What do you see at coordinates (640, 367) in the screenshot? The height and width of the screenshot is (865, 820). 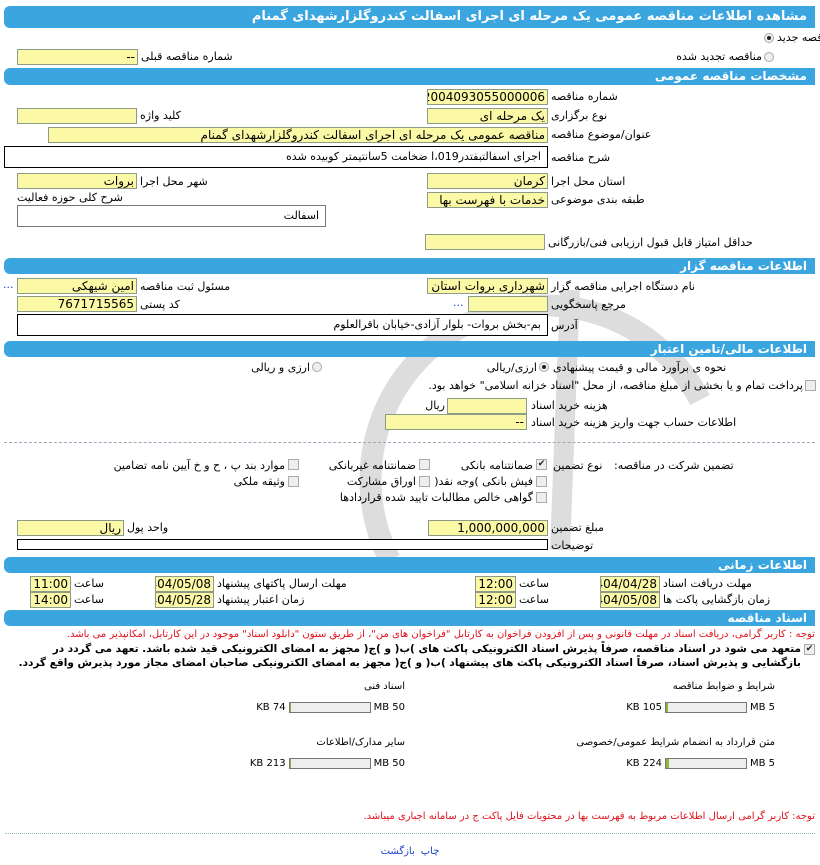 I see `estimate-label: نحوه ی برآورد مالی و قیمت پیشنهادی` at bounding box center [640, 367].